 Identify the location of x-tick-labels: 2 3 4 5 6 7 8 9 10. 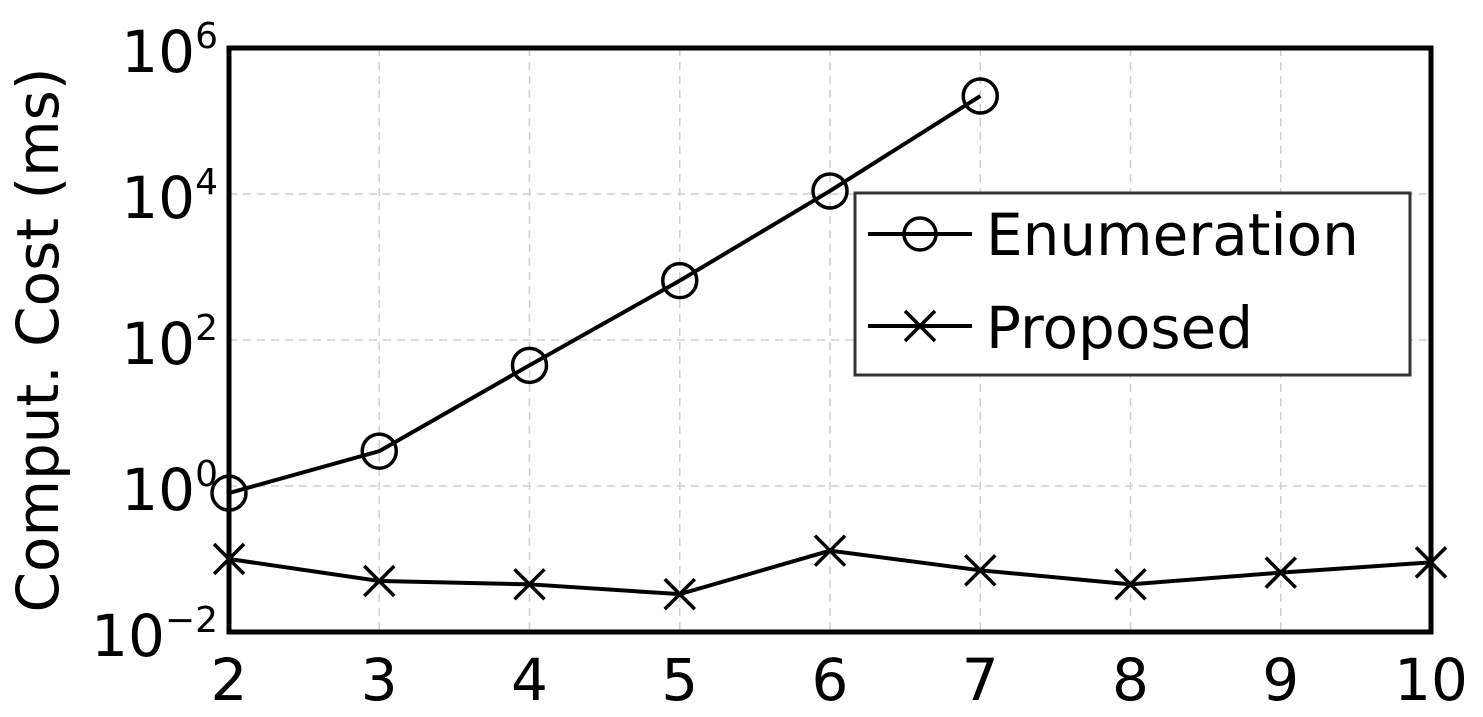
(839, 680).